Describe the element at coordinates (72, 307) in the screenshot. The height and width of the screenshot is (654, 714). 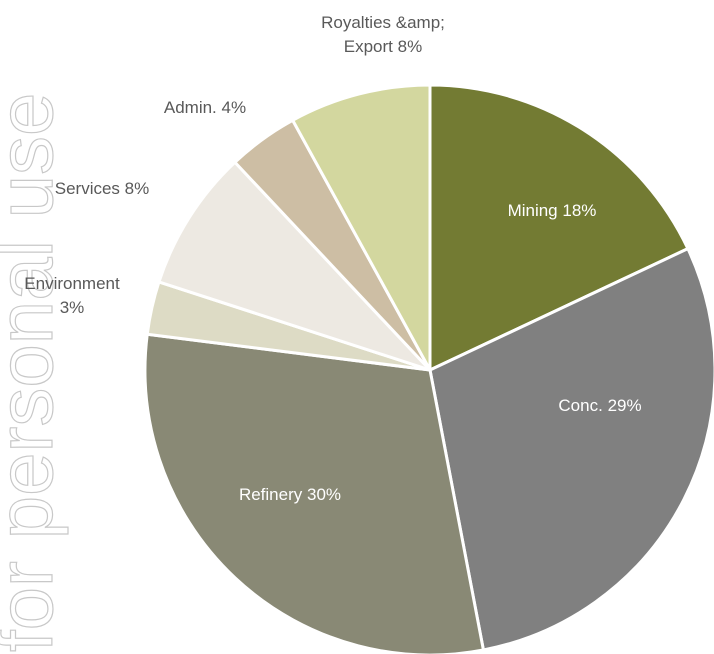
I see `value-label: 3%` at that location.